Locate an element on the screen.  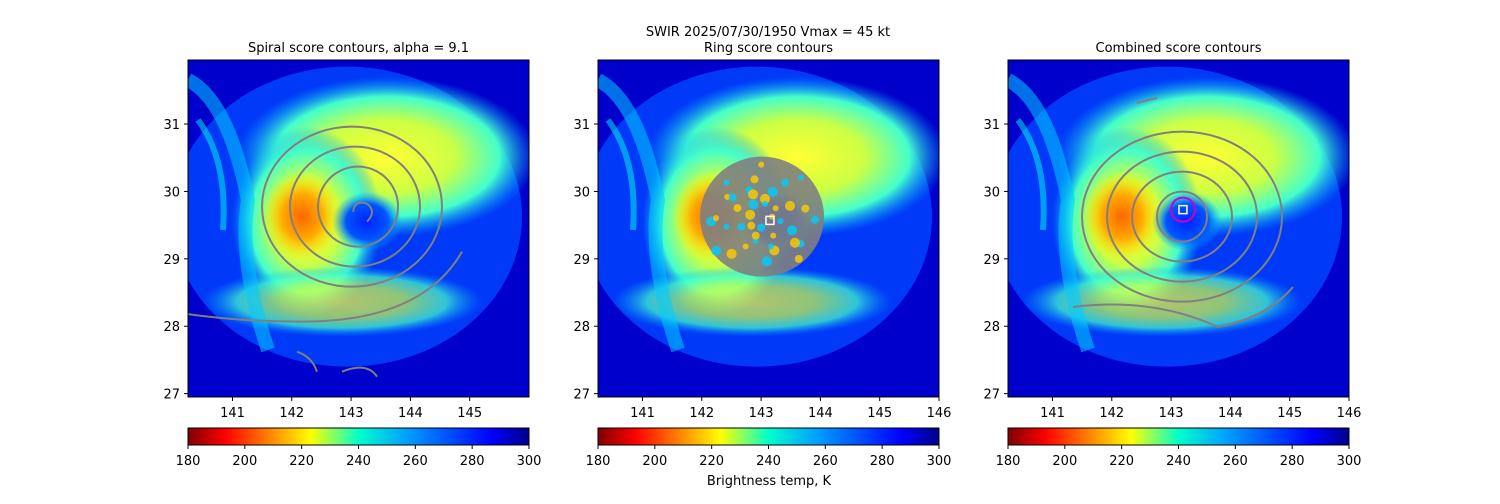
colorbar-label: Brightness temp, K is located at coordinates (769, 481).